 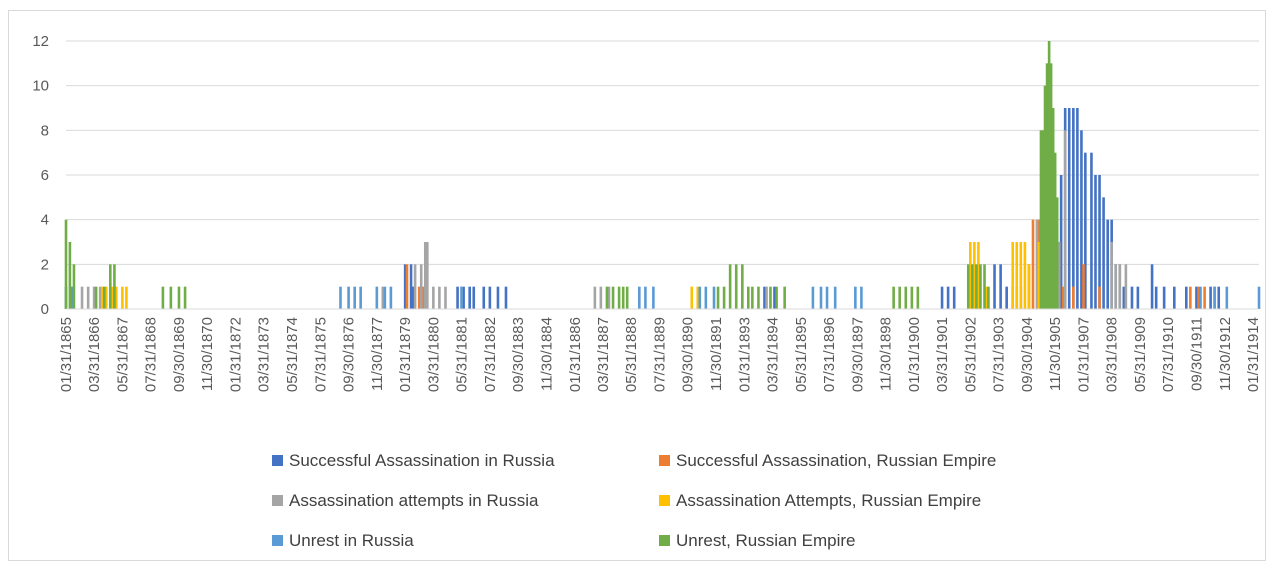 What do you see at coordinates (264, 354) in the screenshot?
I see `x-tick-label: 03/31/1873` at bounding box center [264, 354].